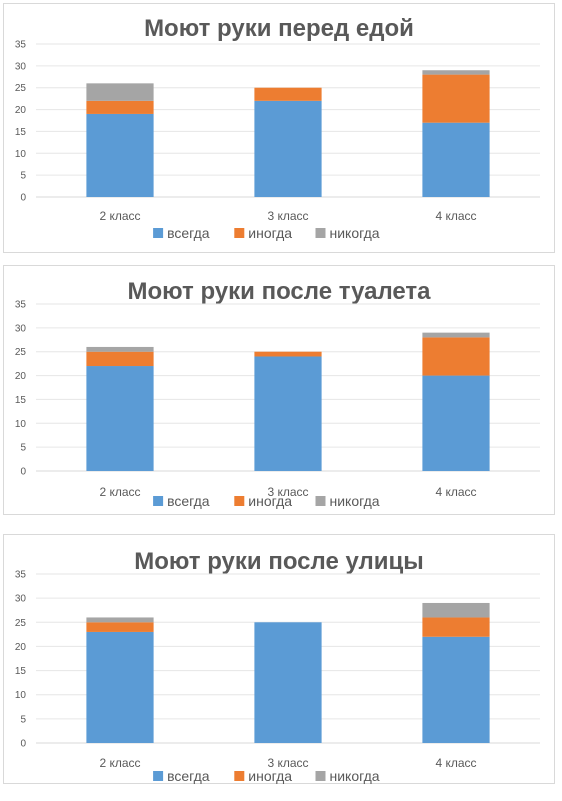 Image resolution: width=562 pixels, height=801 pixels. Describe the element at coordinates (279, 28) in the screenshot. I see `chart-title: Моют руки перед едой` at that location.